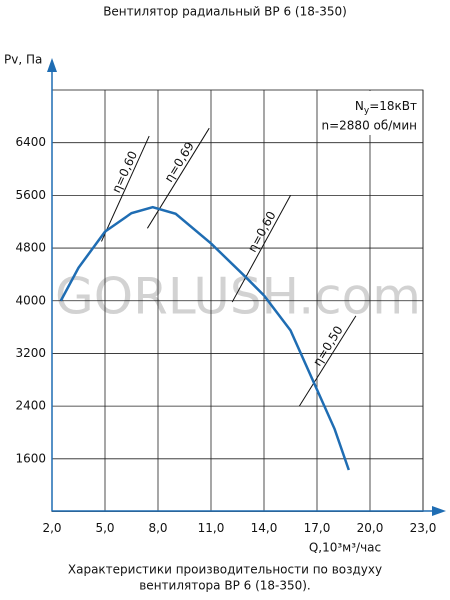 This screenshot has height=600, width=450. I want to click on x-tick-label: 11,0, so click(211, 528).